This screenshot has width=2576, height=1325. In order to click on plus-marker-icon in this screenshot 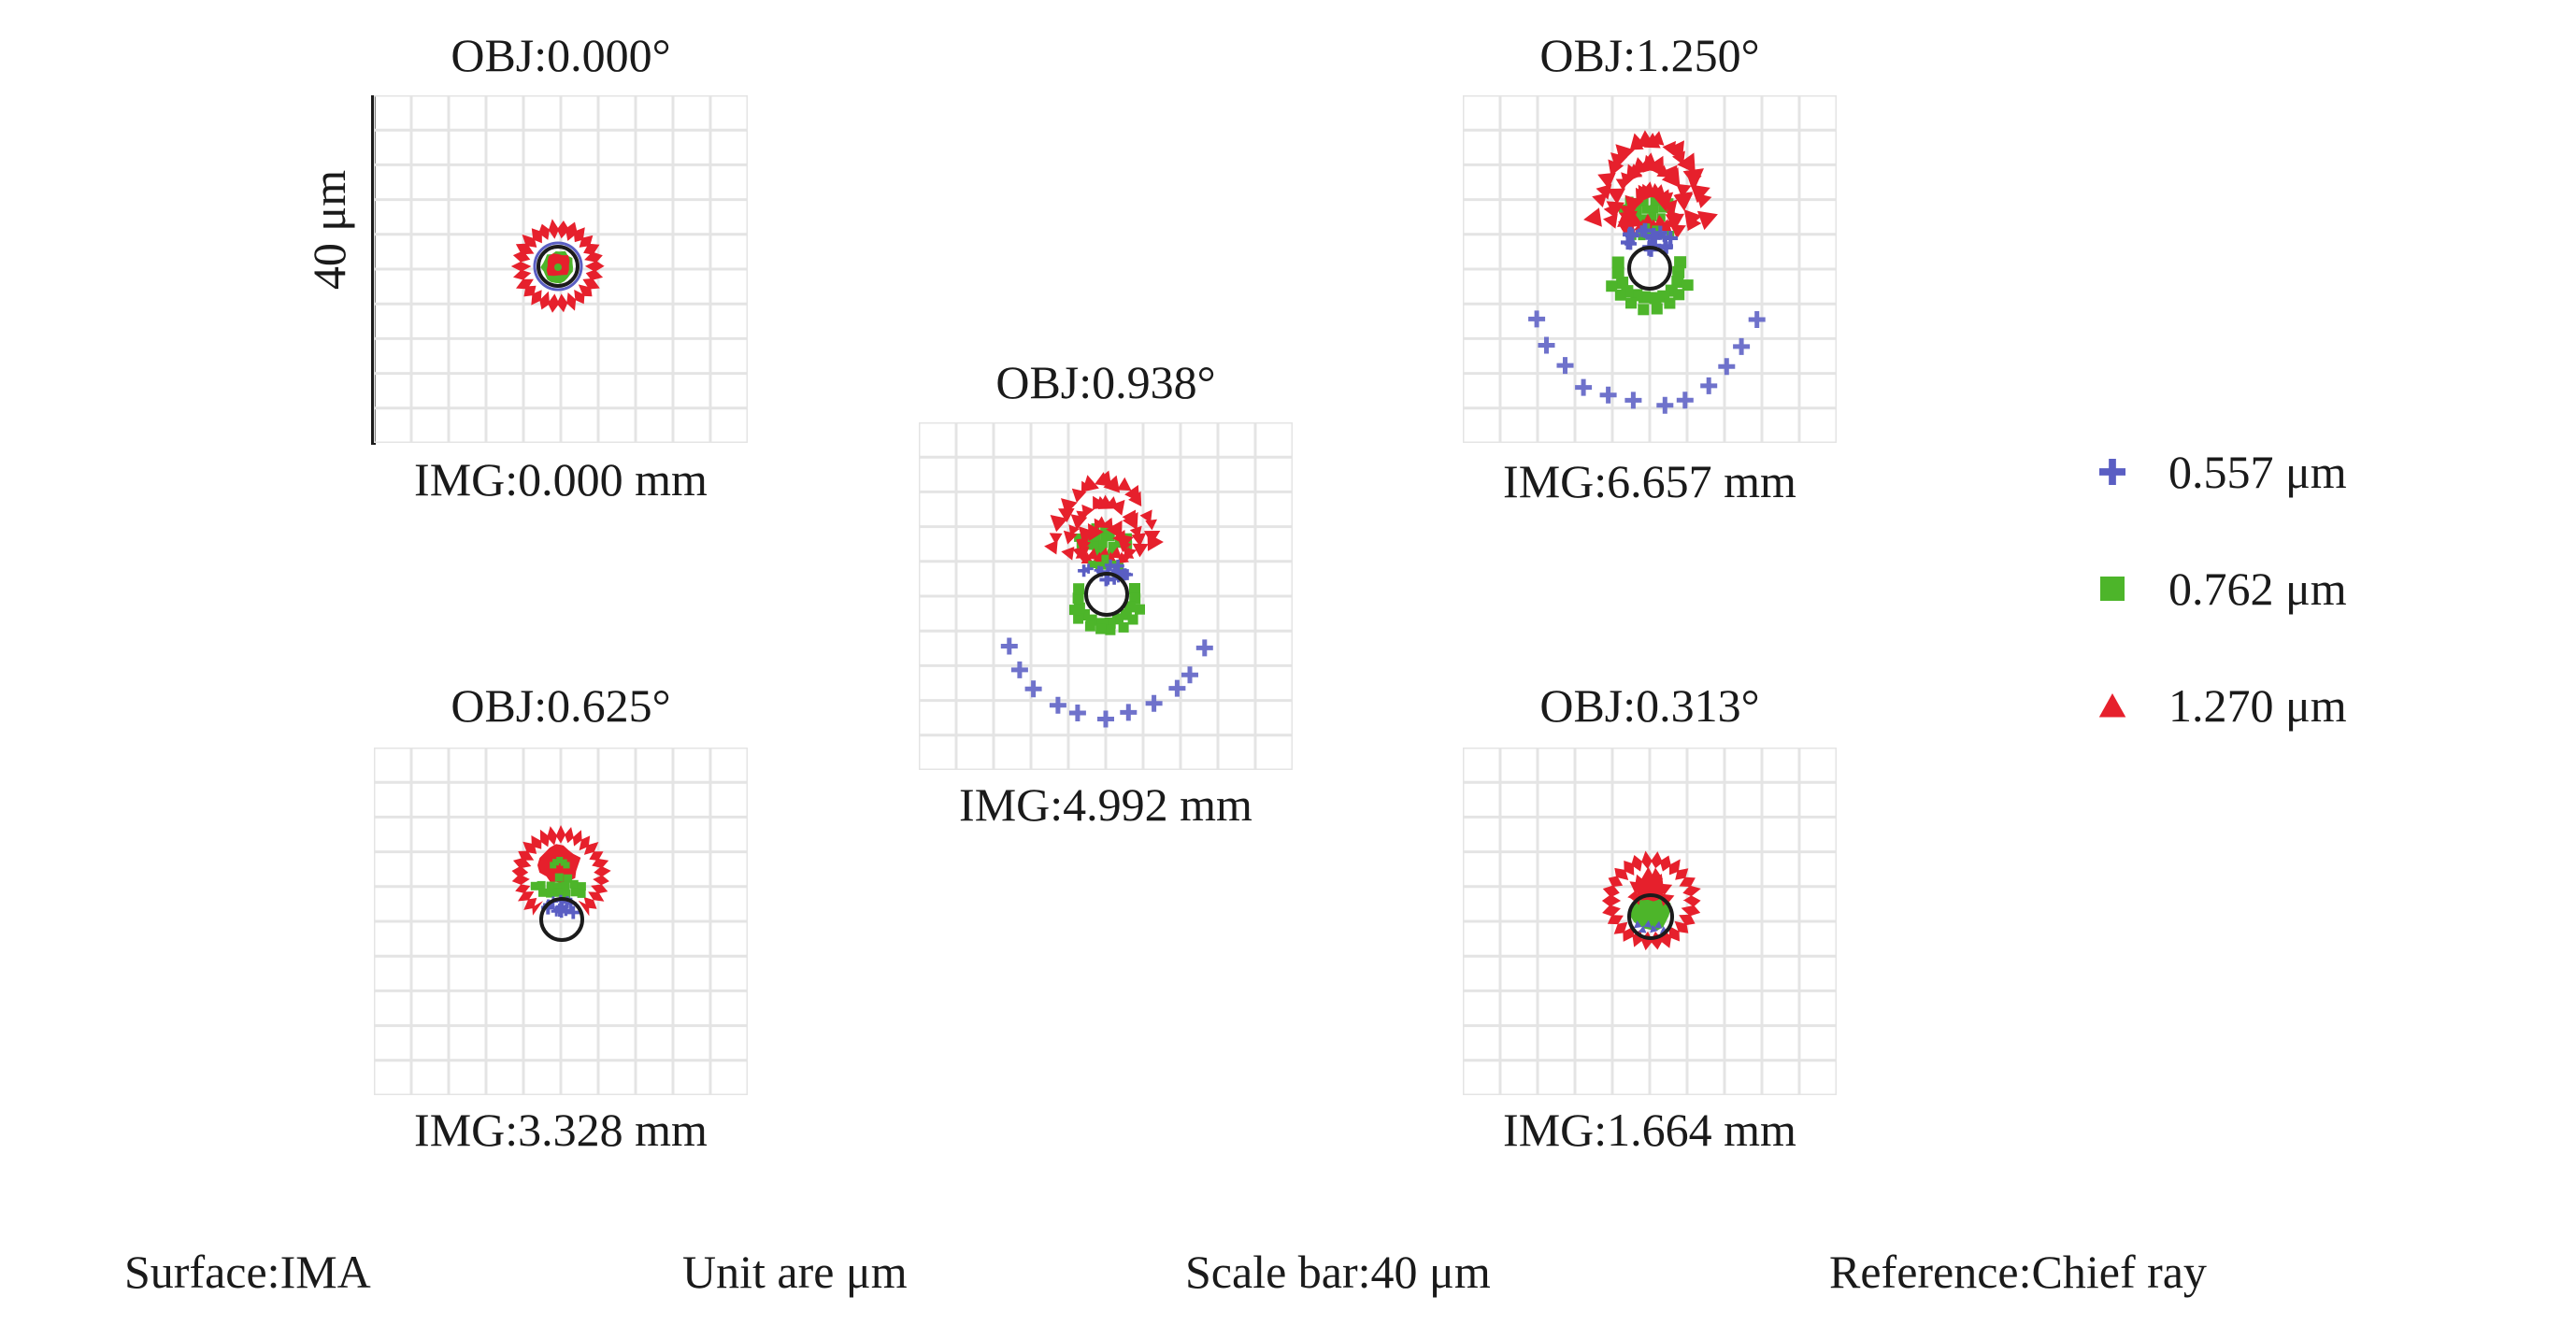, I will do `click(2112, 472)`.